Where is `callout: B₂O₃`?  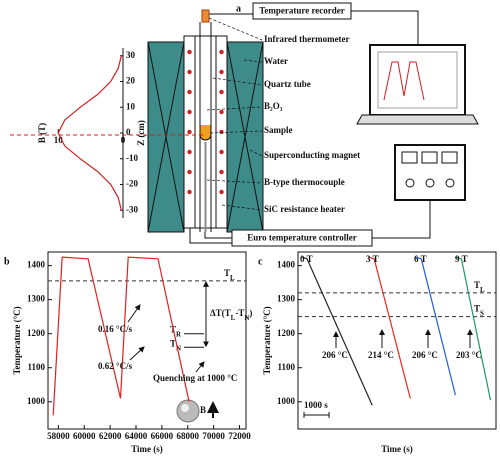 callout: B₂O₃ is located at coordinates (273, 106).